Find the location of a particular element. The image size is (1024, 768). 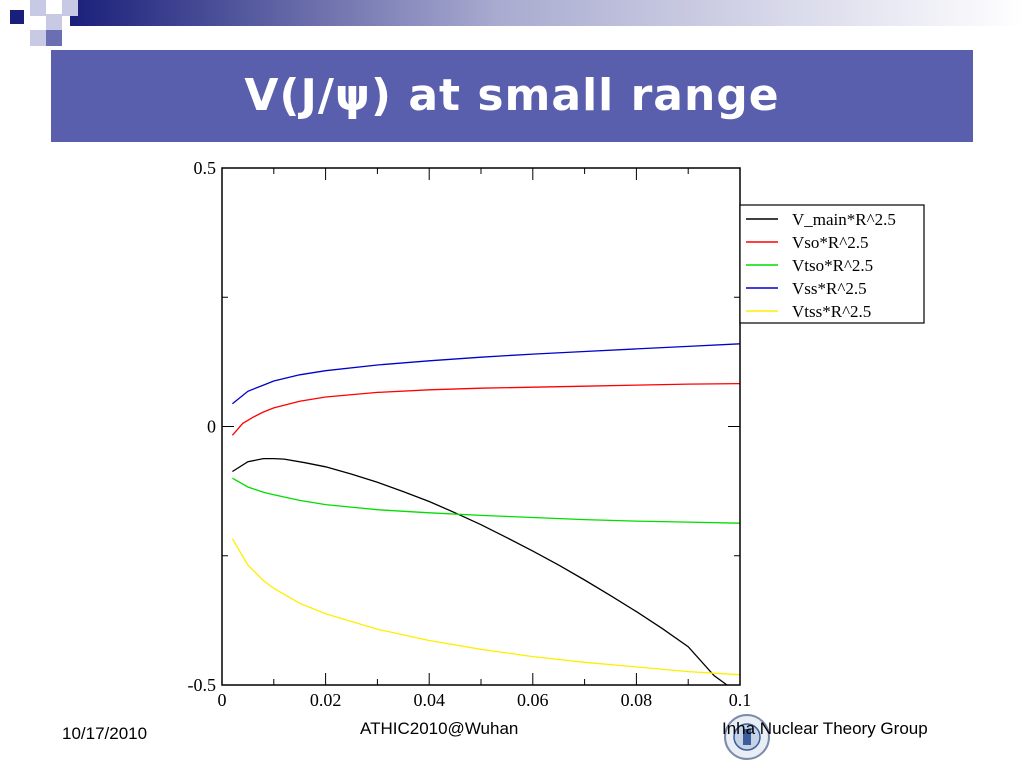

x-tick-label: 0.1 is located at coordinates (740, 700).